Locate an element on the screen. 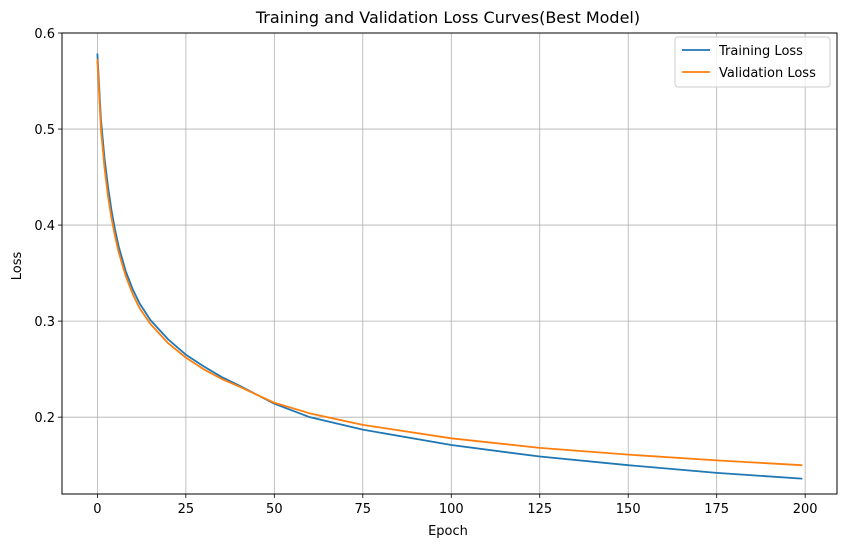  x-tick-label: 50 is located at coordinates (274, 509).